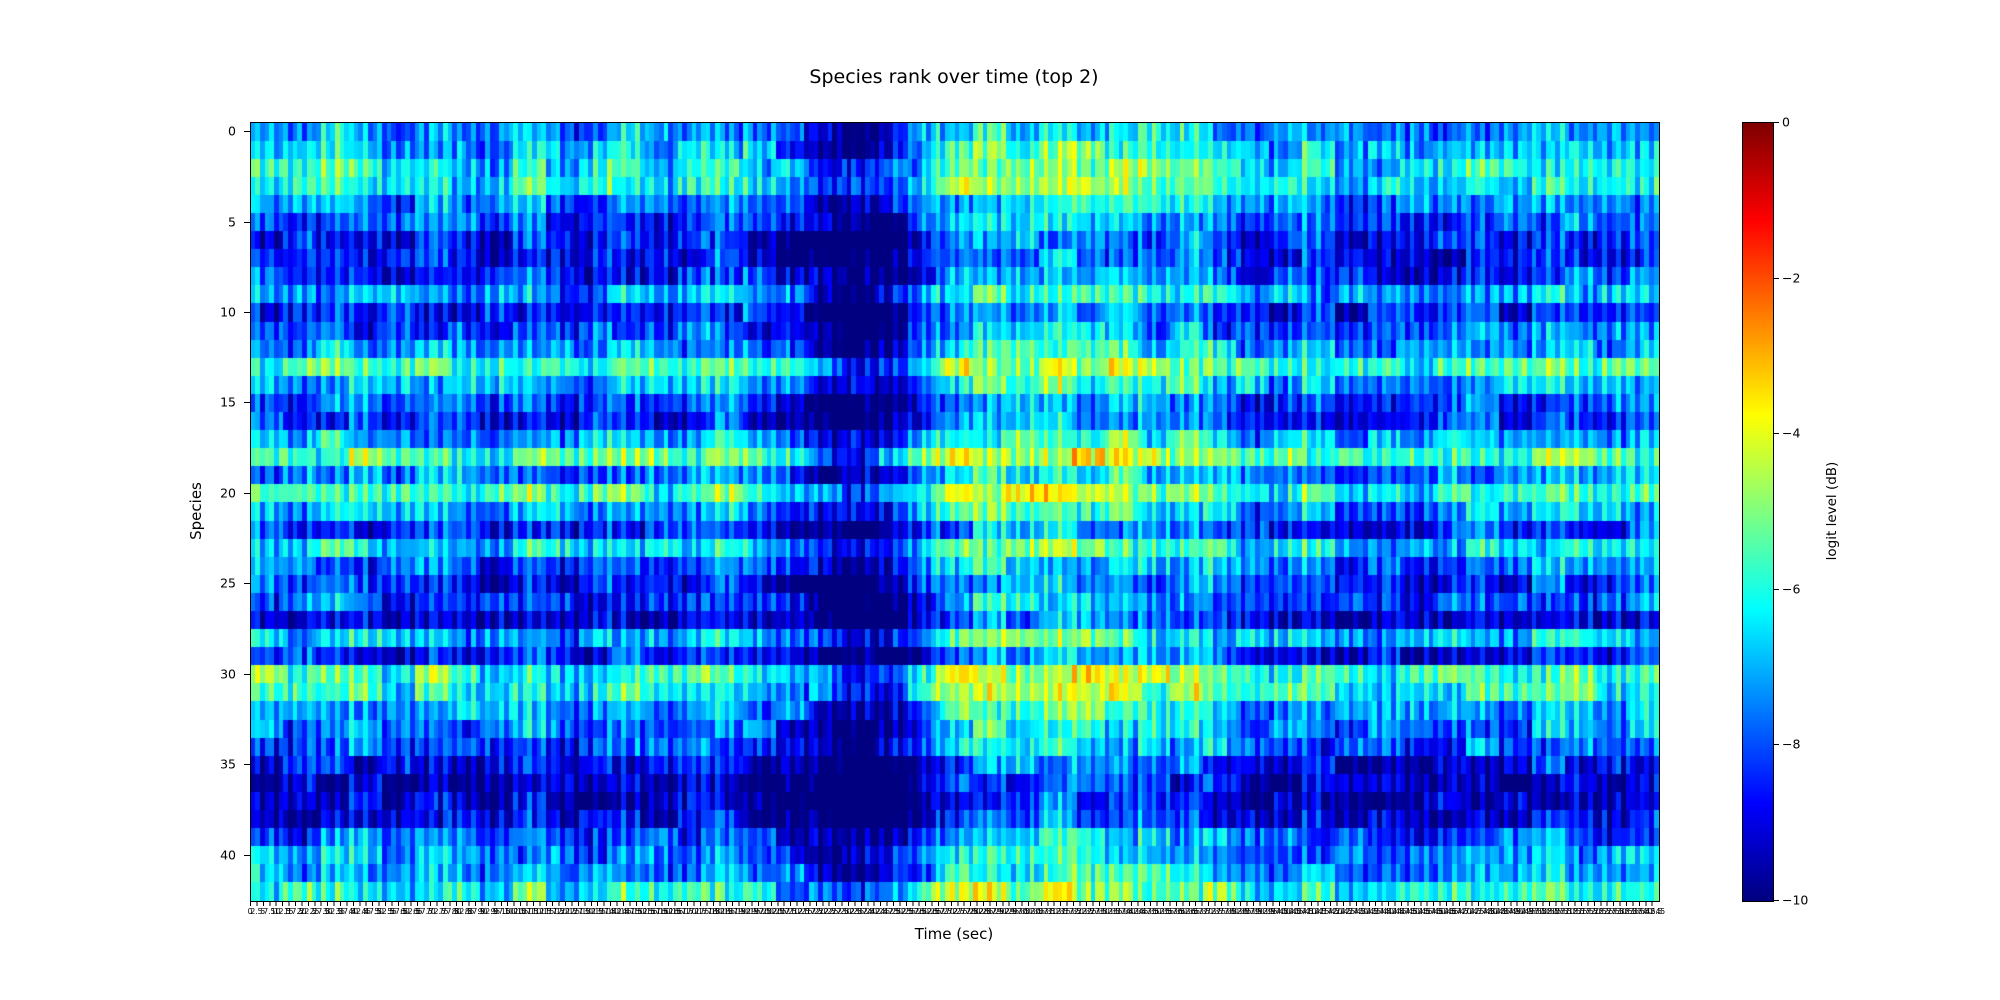  Describe the element at coordinates (1593, 911) in the screenshot. I see `x-tick-label: 520` at that location.